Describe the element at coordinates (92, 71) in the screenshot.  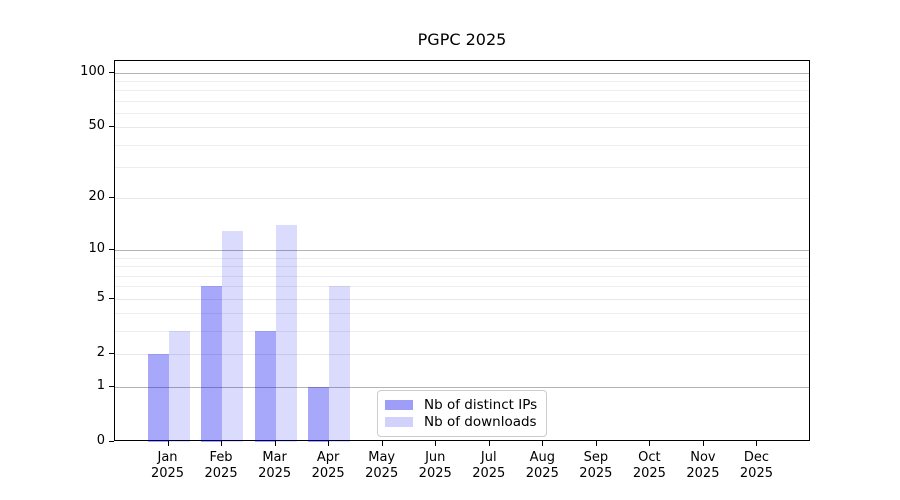
I see `y-tick-label: 100` at that location.